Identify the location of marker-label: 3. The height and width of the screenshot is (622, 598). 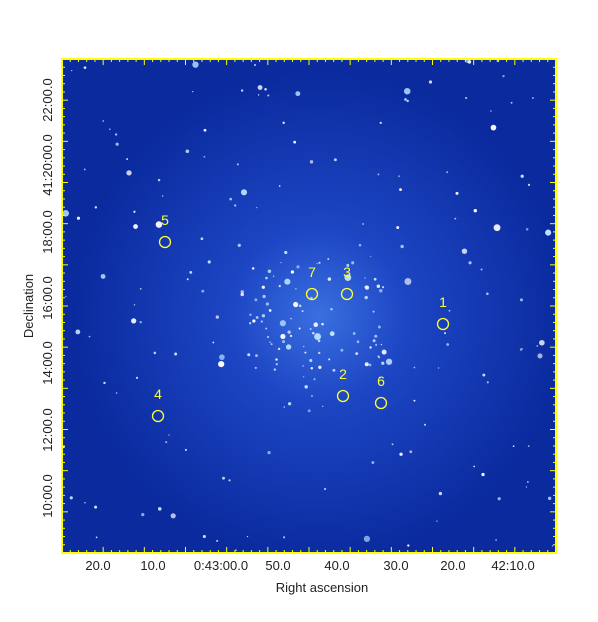
(347, 272).